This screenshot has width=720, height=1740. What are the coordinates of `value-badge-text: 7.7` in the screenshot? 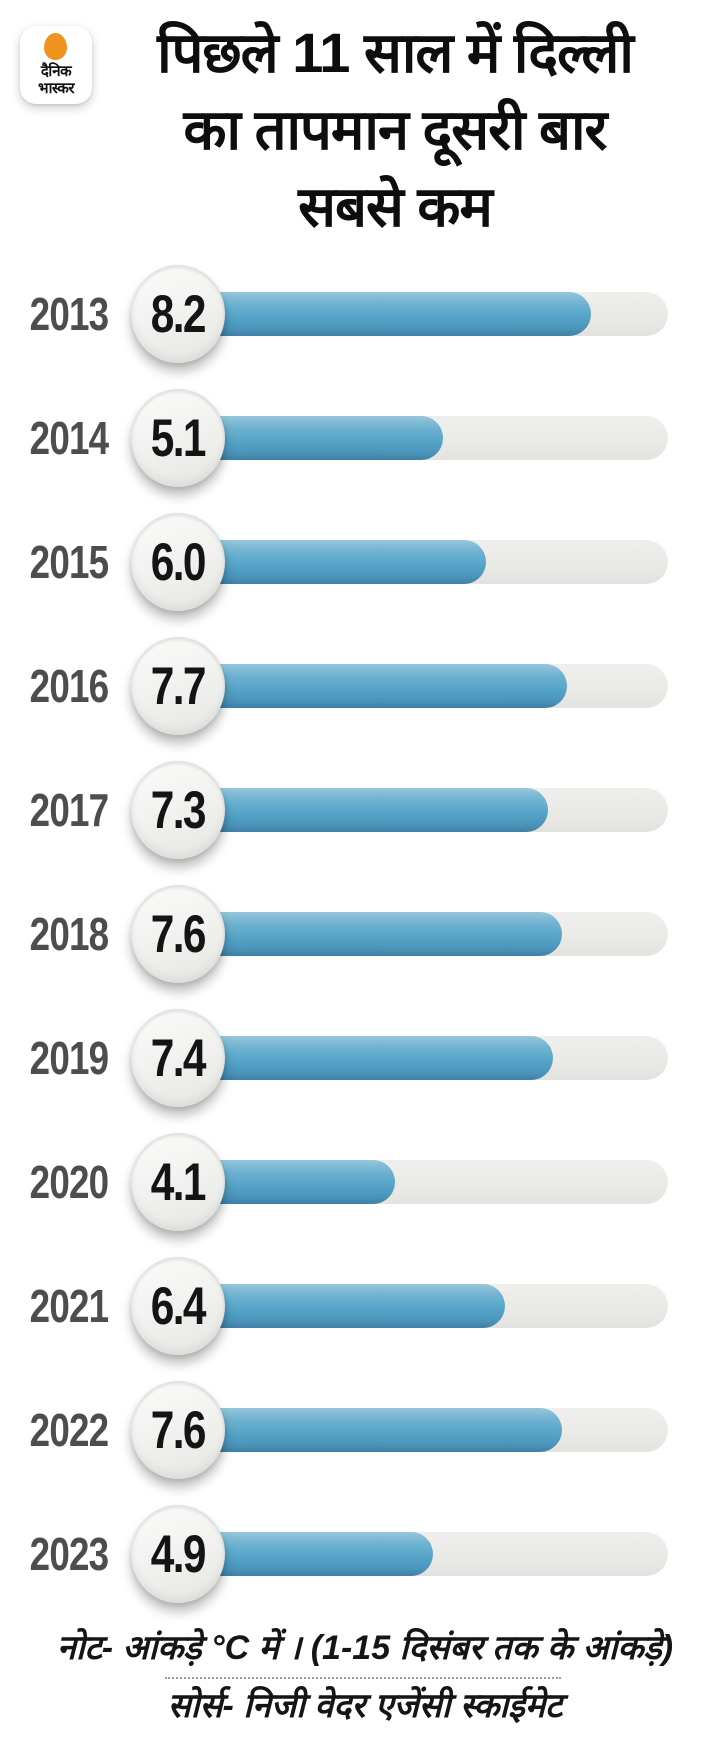 It's located at (178, 686).